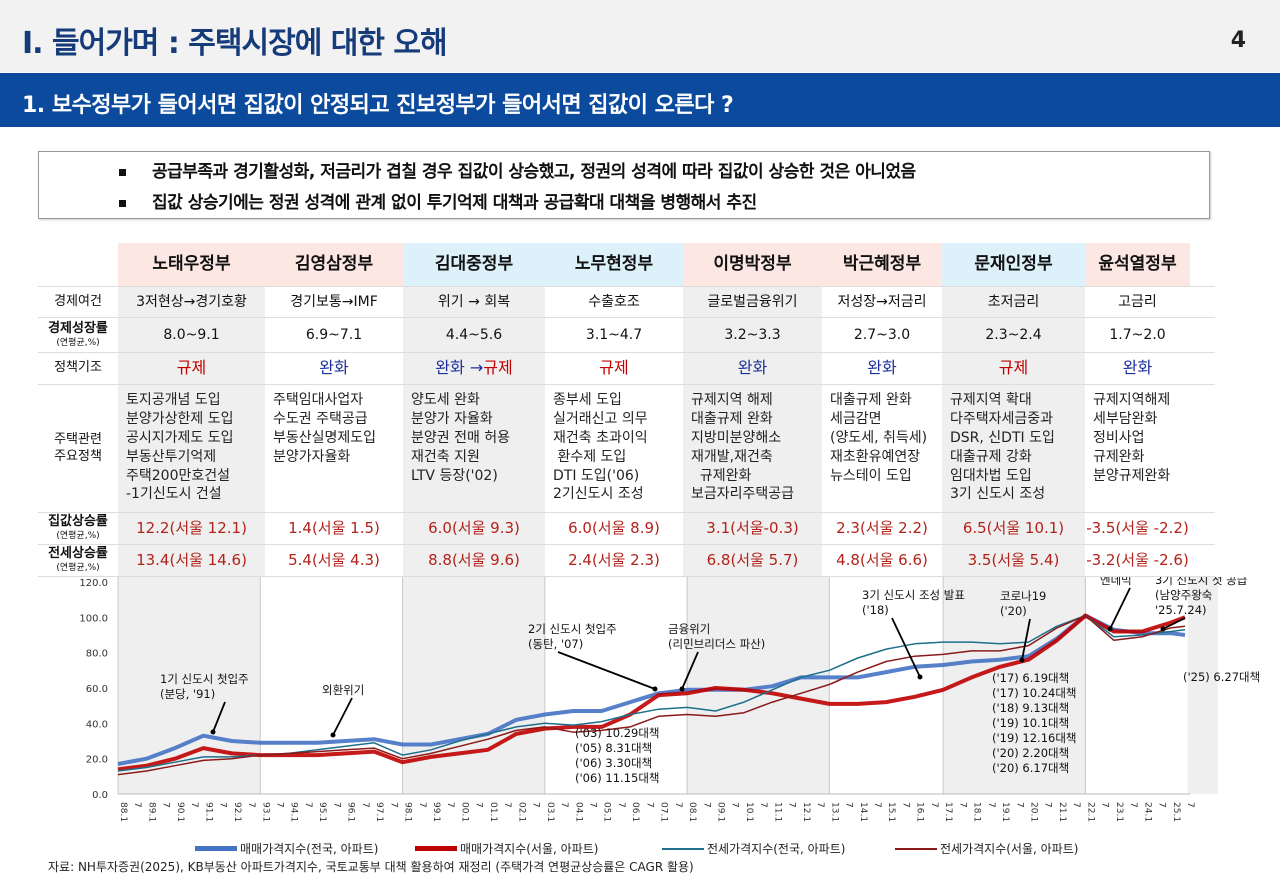  I want to click on policy-item: 세금감면, so click(856, 418).